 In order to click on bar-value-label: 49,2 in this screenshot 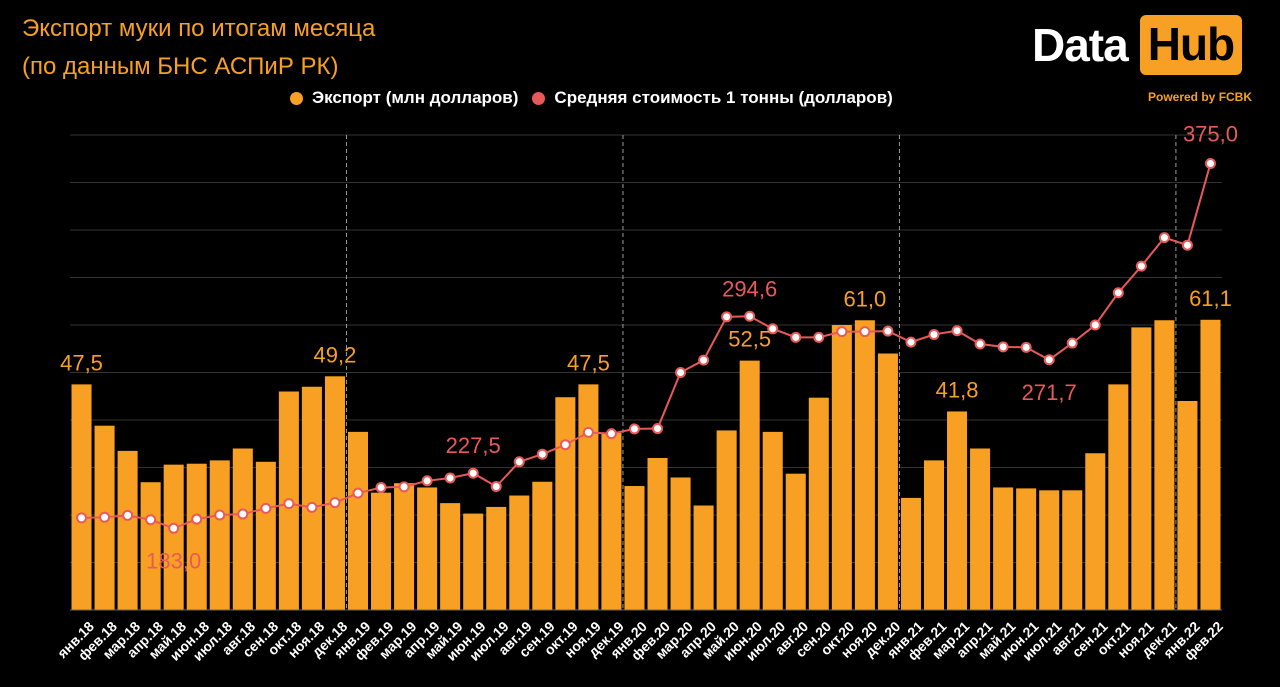, I will do `click(335, 354)`.